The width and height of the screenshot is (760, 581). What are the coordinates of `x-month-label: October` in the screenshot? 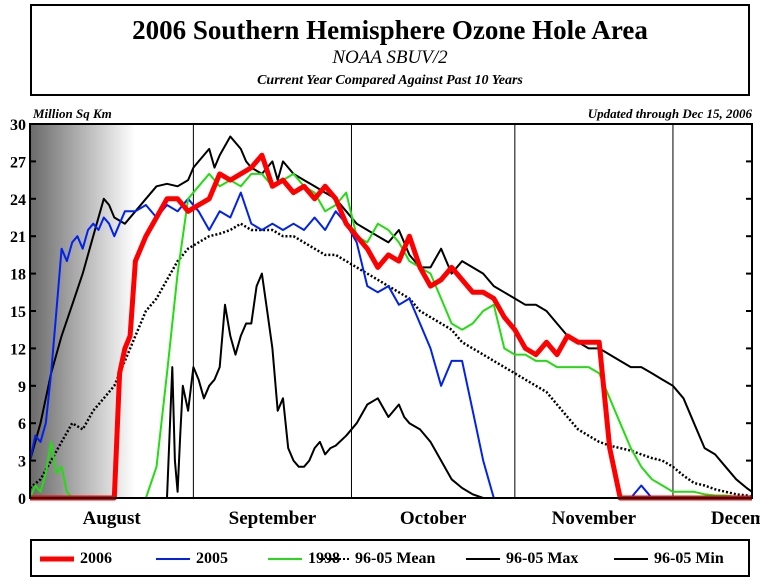 It's located at (433, 518).